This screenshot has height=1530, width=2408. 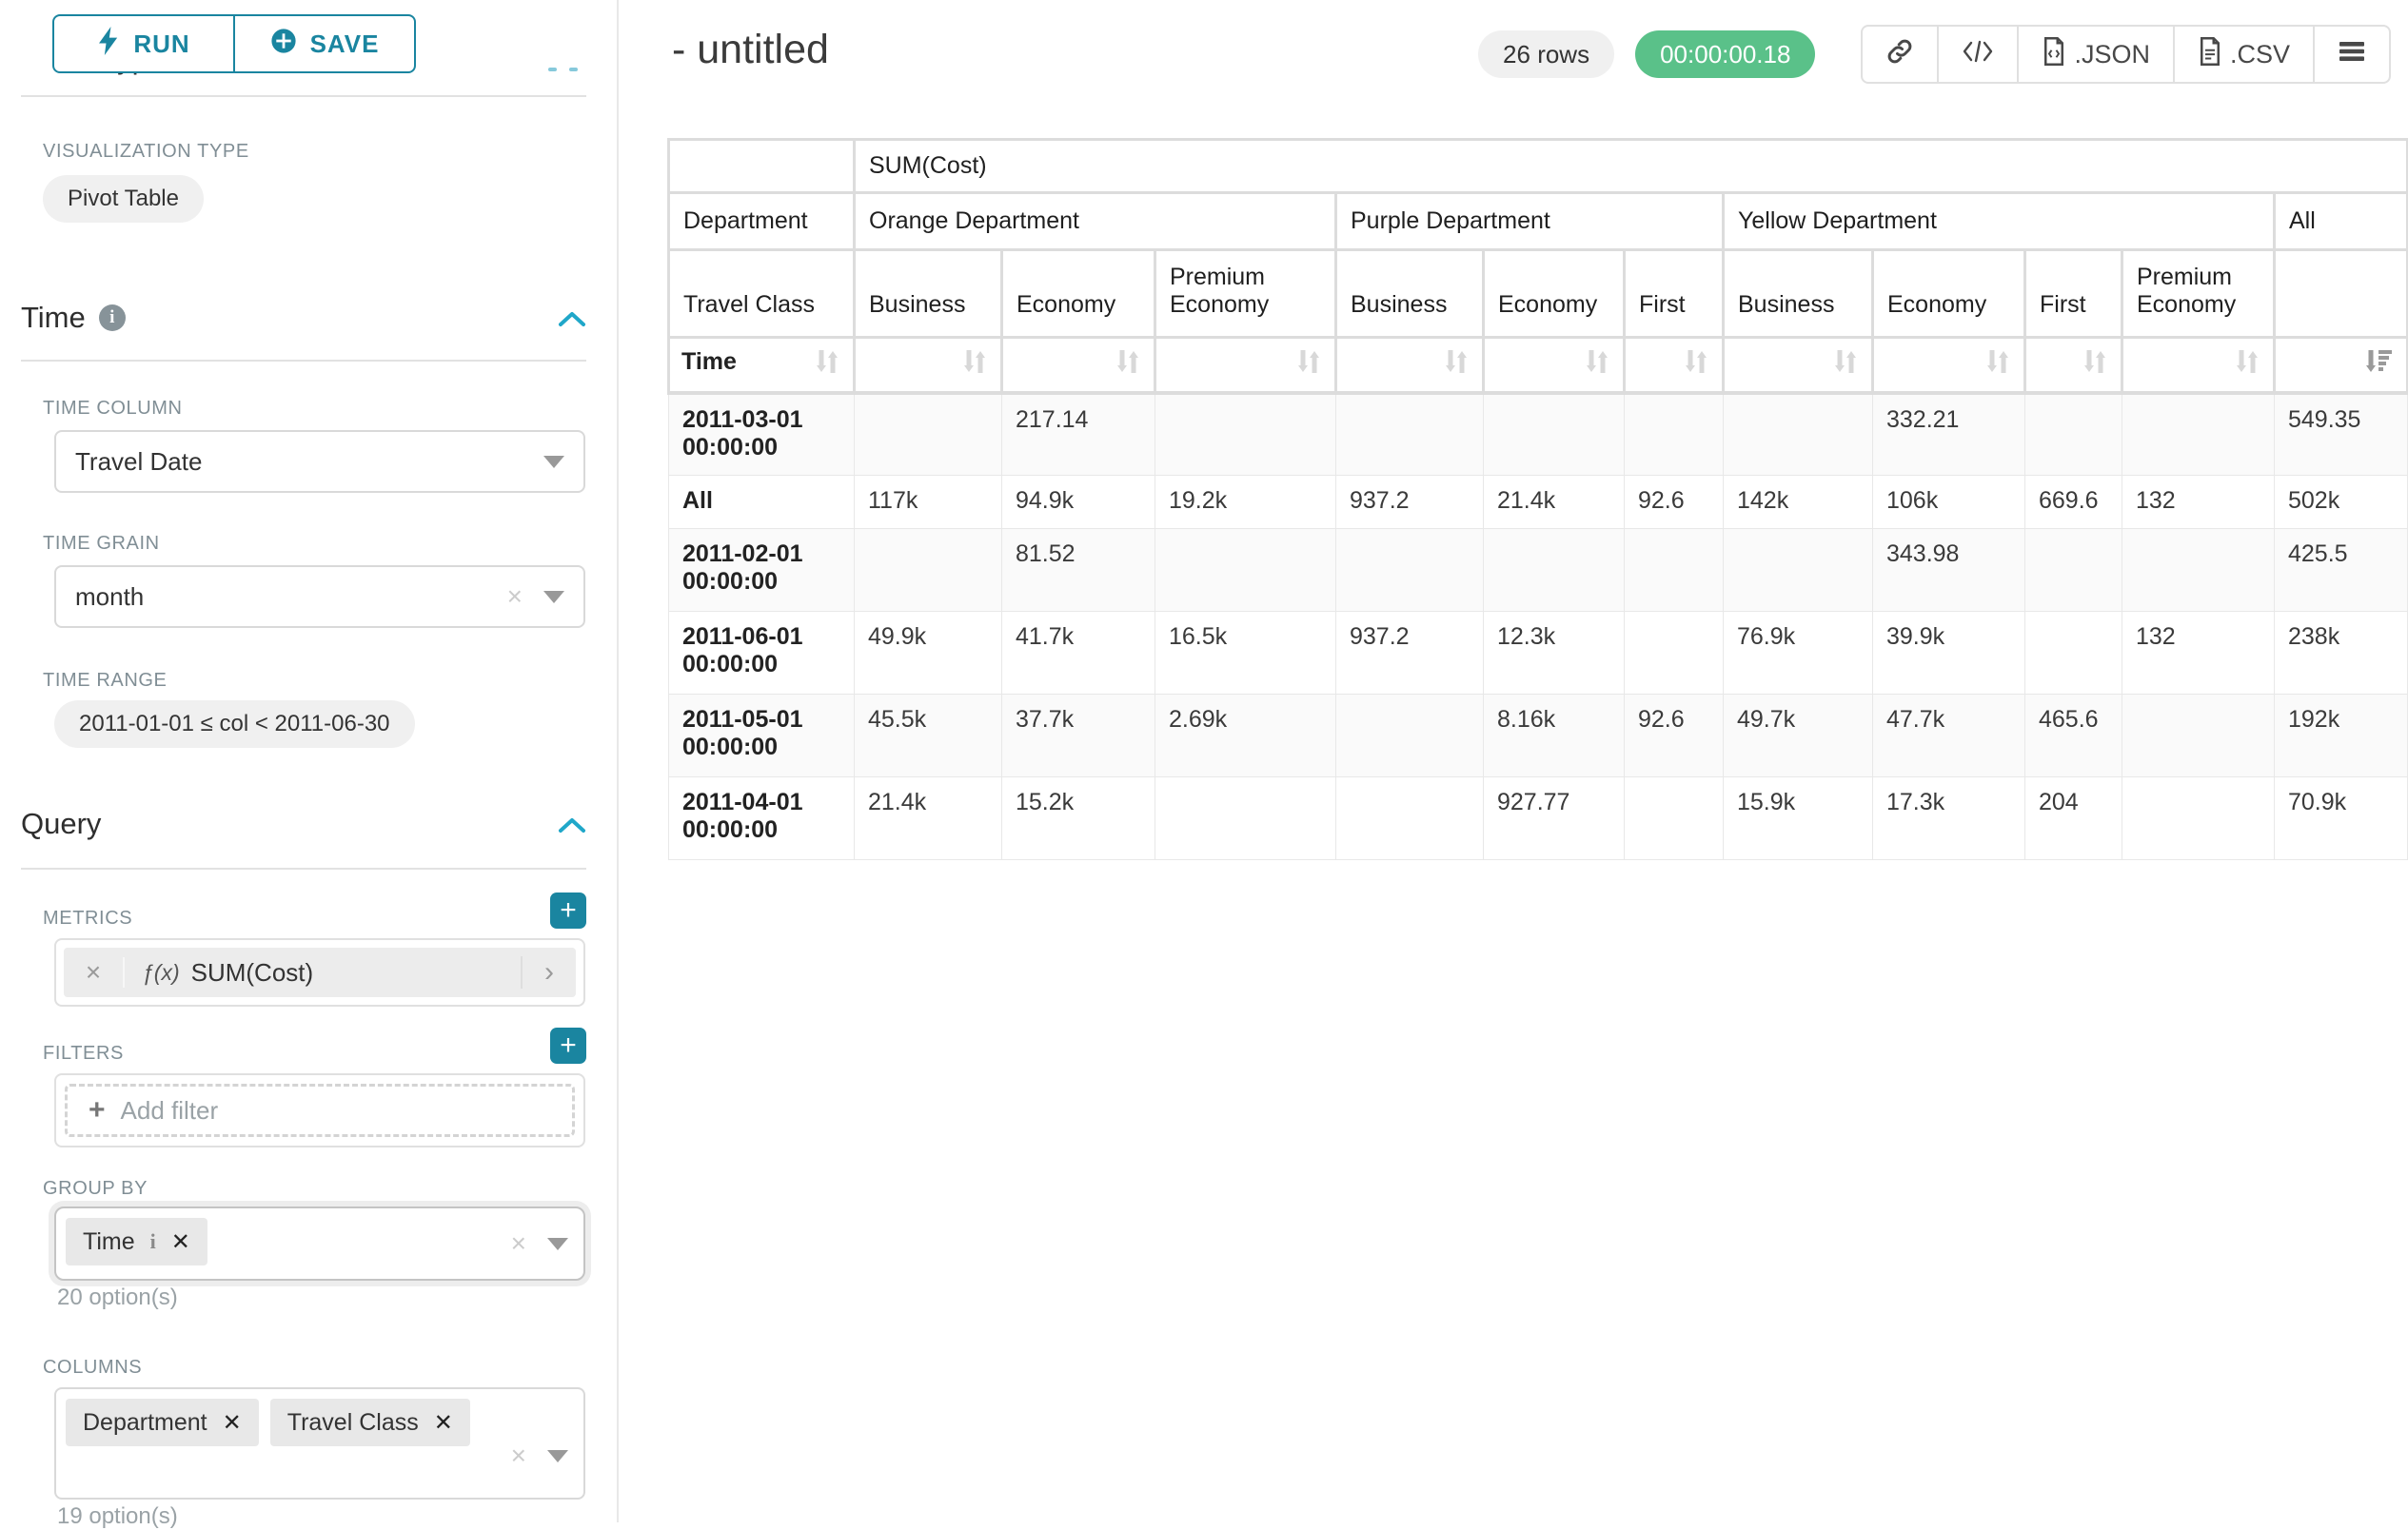 I want to click on group-by-select: Time i ✕ ×, so click(x=319, y=1244).